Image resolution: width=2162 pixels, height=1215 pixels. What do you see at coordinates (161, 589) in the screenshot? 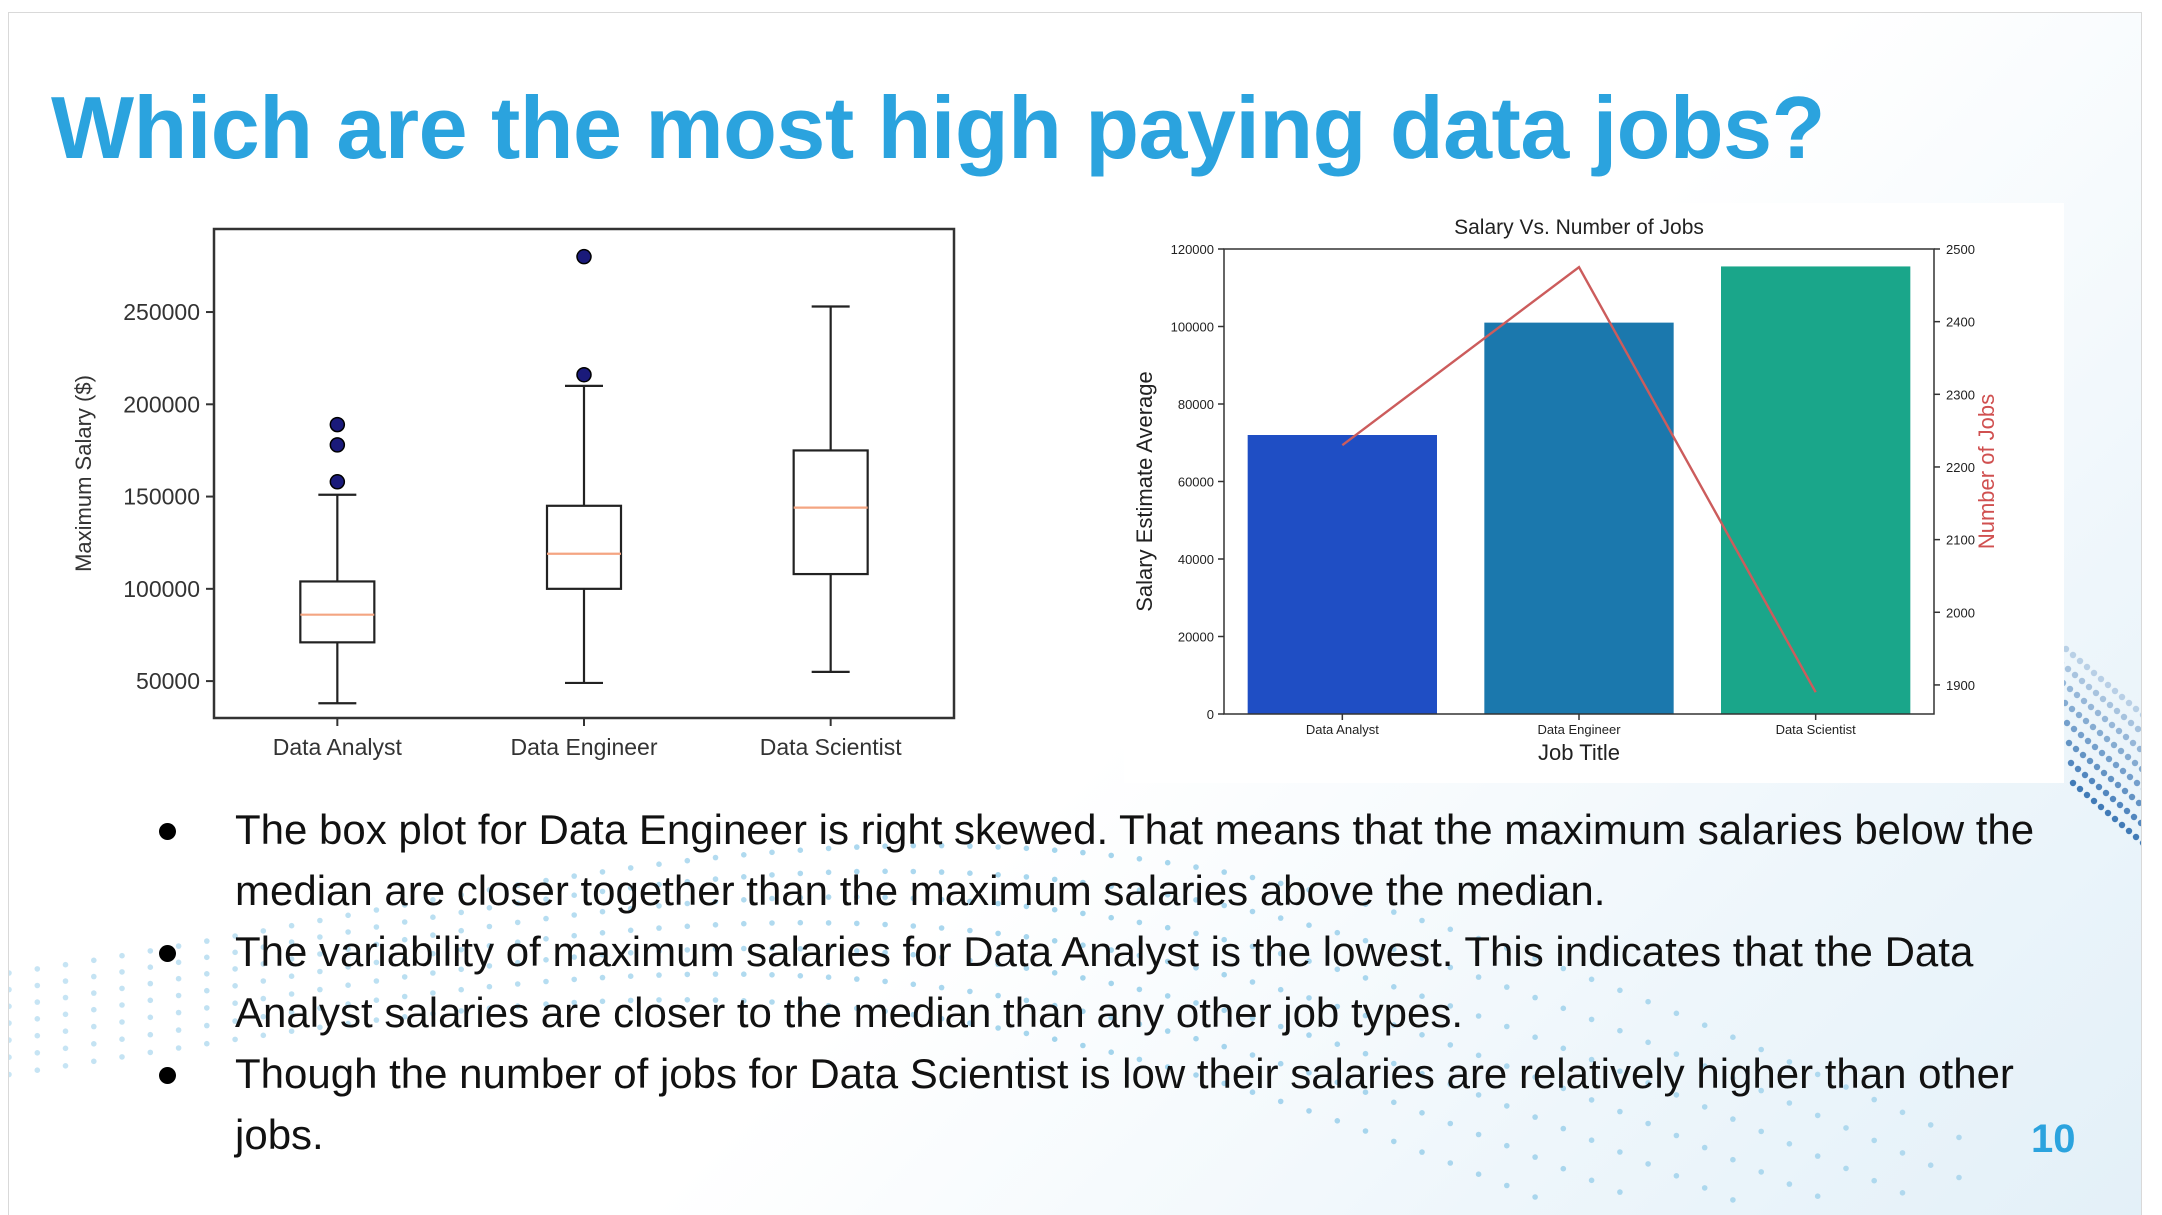
I see `y-tick-label: 100000` at bounding box center [161, 589].